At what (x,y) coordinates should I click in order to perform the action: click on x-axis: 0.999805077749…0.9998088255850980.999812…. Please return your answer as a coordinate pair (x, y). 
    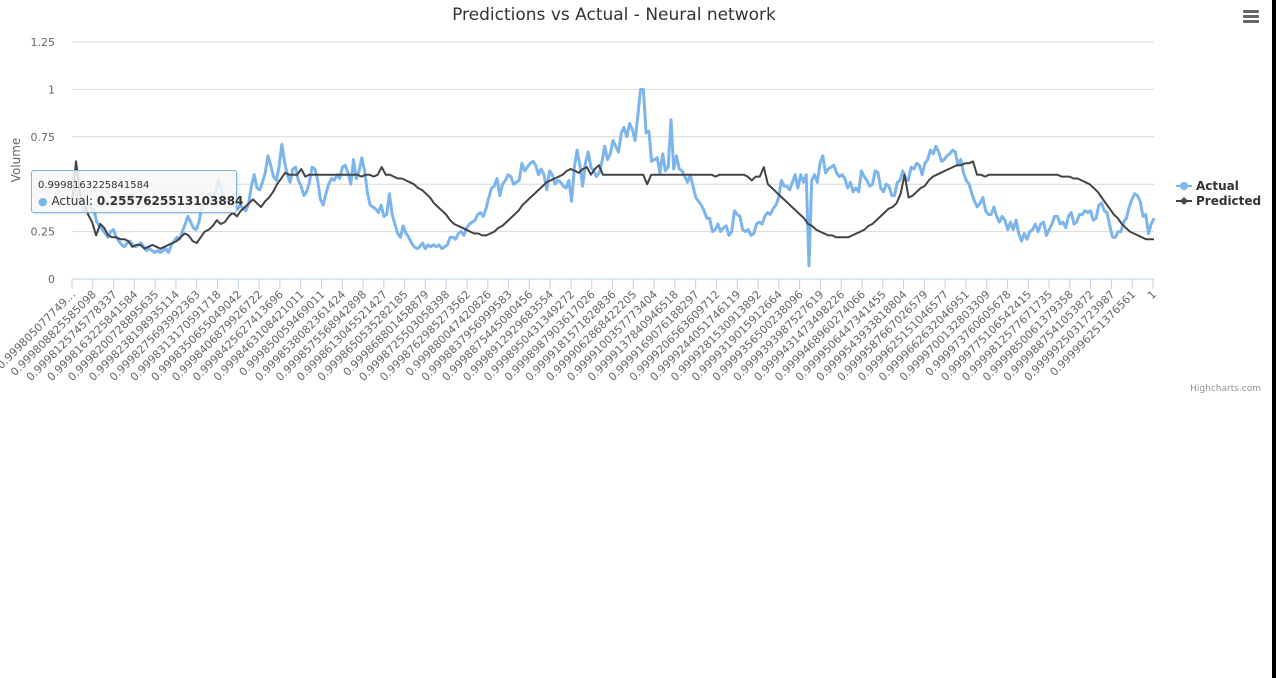
    Looking at the image, I should click on (579, 331).